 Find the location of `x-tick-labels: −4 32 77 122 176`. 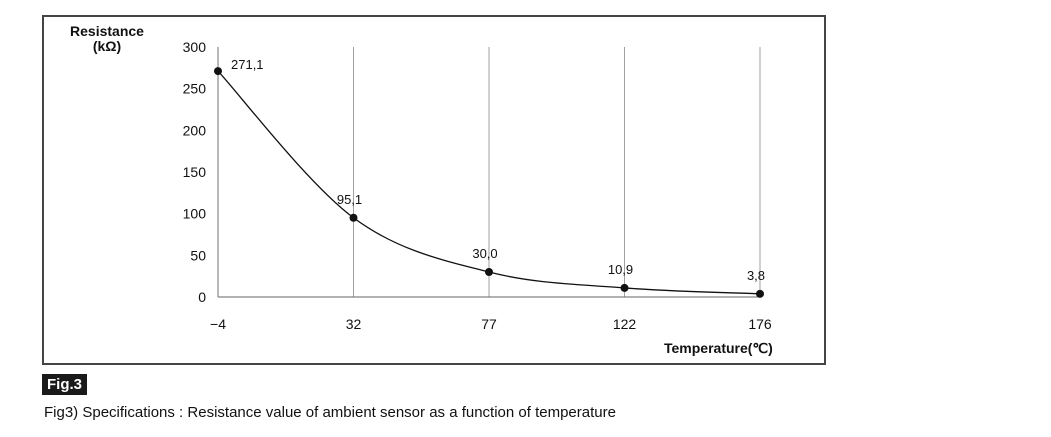

x-tick-labels: −4 32 77 122 176 is located at coordinates (491, 324).